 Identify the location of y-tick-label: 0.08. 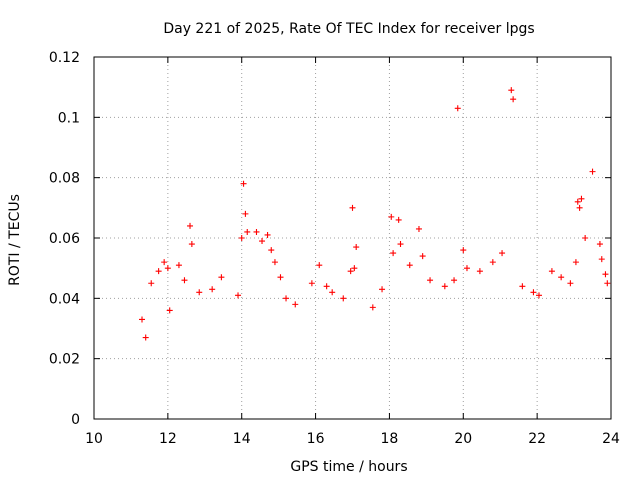
(64, 179).